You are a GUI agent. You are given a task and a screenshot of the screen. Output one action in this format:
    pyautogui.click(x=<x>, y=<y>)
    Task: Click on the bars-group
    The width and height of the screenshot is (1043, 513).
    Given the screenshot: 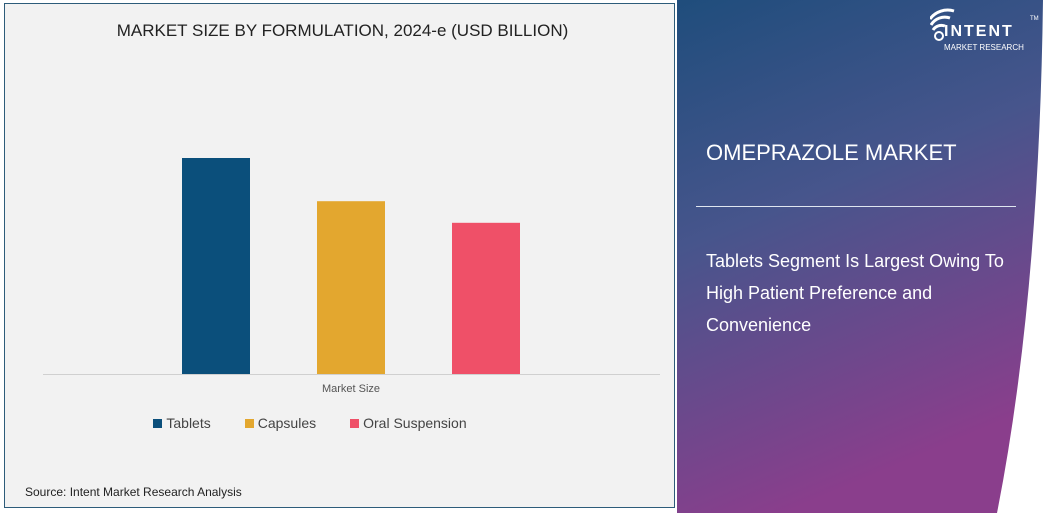 What is the action you would take?
    pyautogui.click(x=351, y=266)
    